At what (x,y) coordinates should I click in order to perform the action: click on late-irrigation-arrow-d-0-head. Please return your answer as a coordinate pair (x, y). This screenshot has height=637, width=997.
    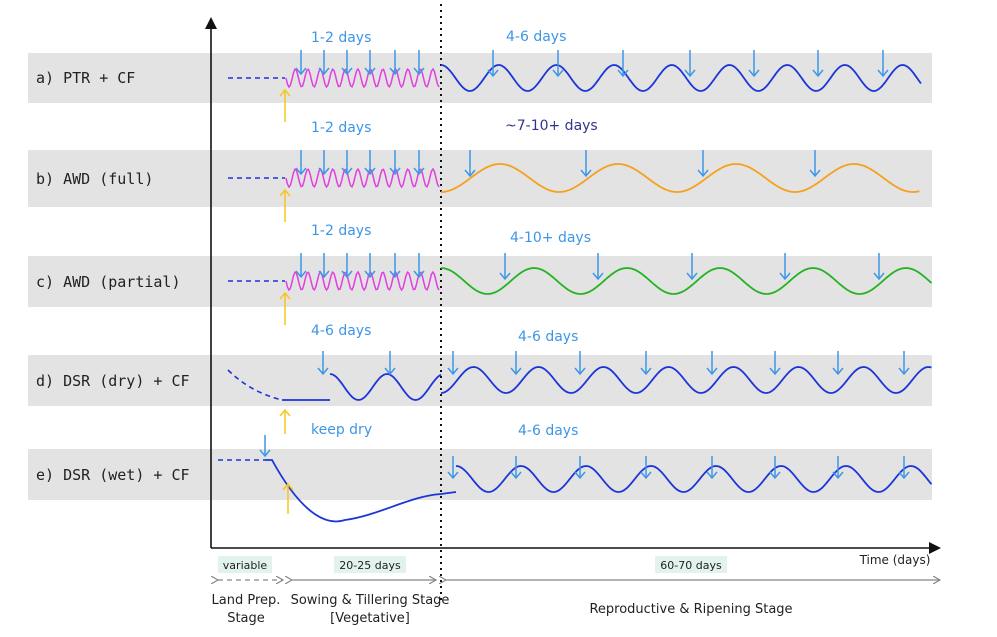
    Looking at the image, I should click on (453, 371).